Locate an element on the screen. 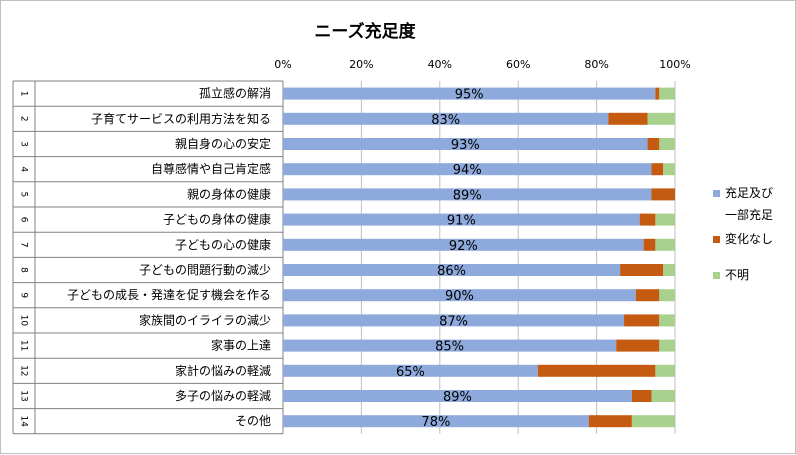  data-label: 65% is located at coordinates (410, 372).